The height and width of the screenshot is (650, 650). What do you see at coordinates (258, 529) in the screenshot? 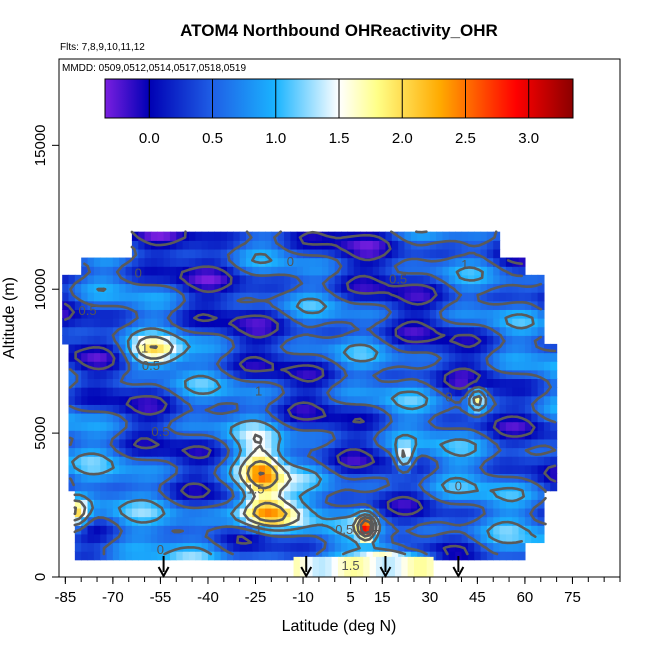
I see `contour-label: 1` at bounding box center [258, 529].